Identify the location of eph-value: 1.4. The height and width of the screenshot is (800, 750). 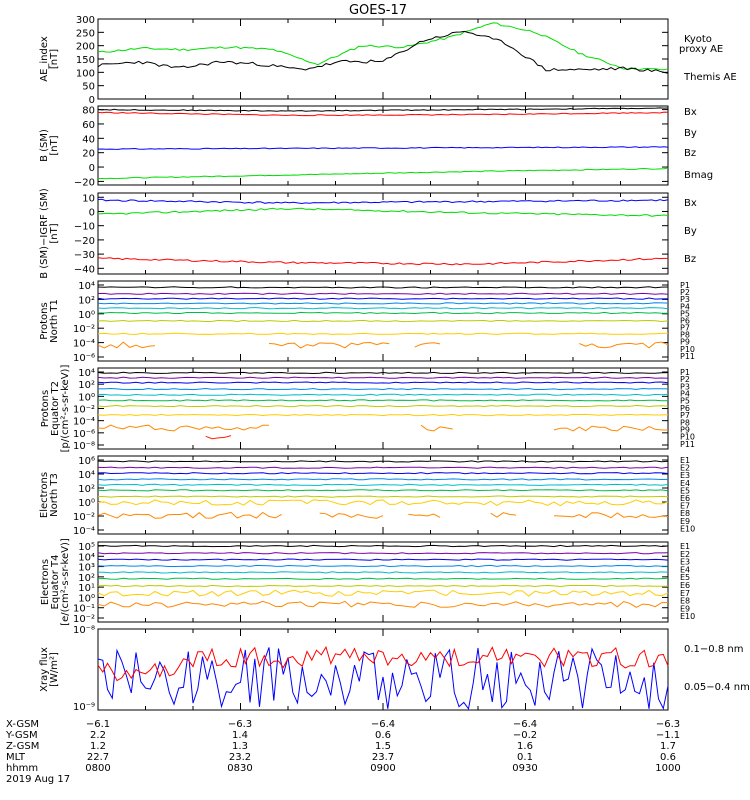
(240, 735).